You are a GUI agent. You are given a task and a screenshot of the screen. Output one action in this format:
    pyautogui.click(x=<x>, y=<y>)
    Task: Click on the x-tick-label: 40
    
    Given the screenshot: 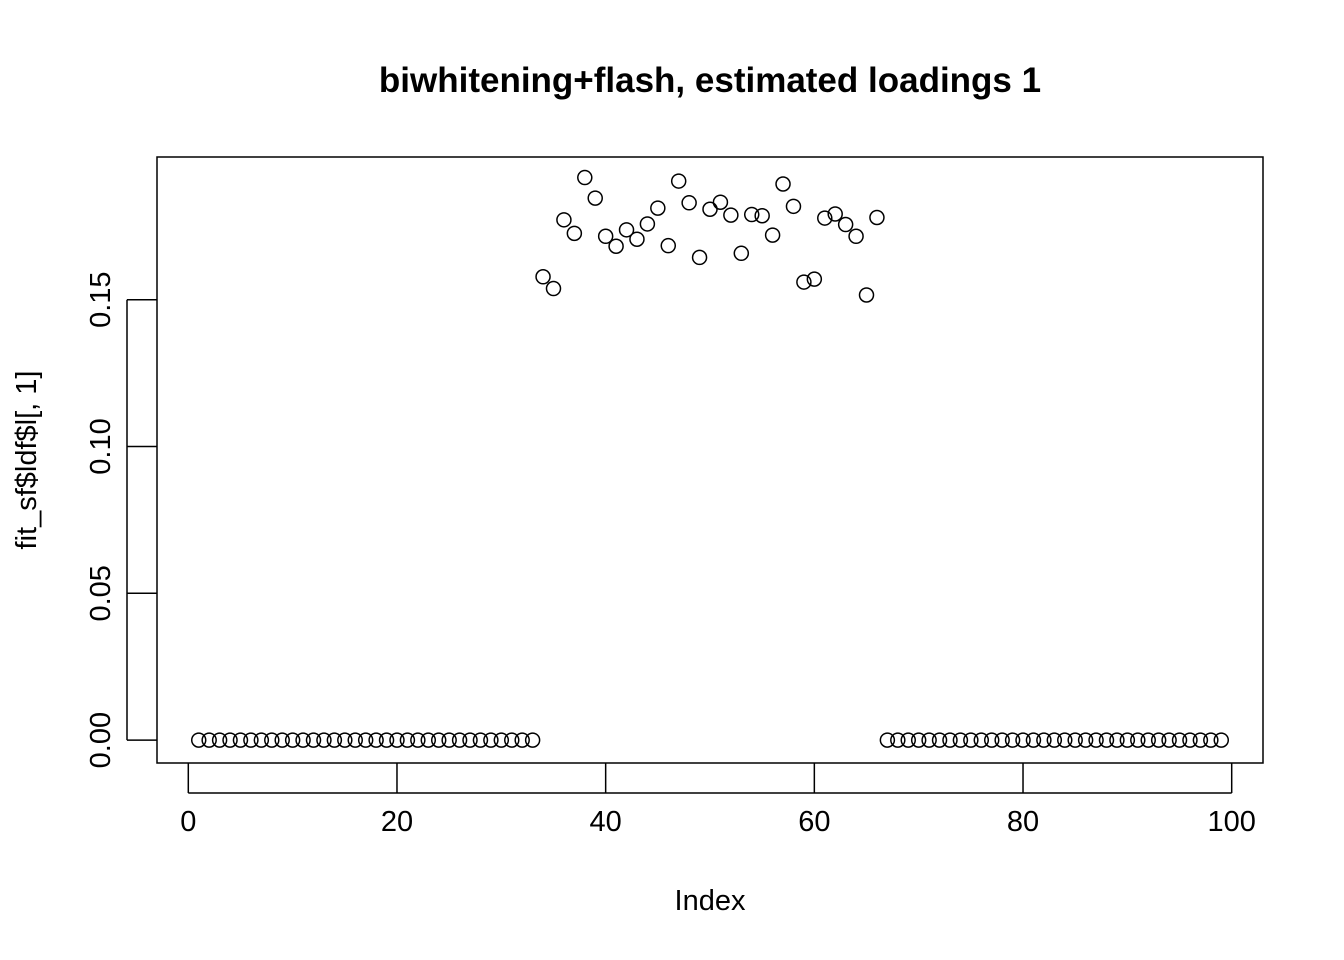 What is the action you would take?
    pyautogui.click(x=606, y=822)
    